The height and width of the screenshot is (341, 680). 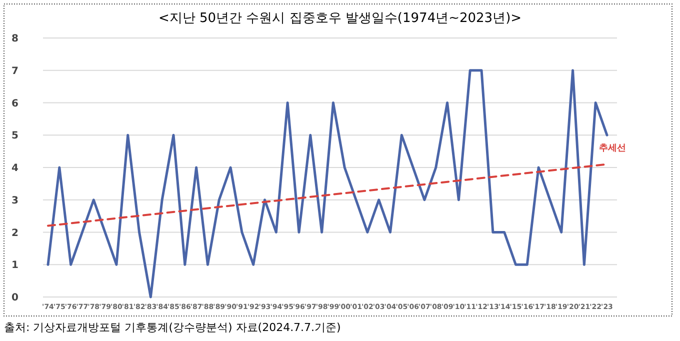 What do you see at coordinates (15, 266) in the screenshot?
I see `y-tick-label: 1` at bounding box center [15, 266].